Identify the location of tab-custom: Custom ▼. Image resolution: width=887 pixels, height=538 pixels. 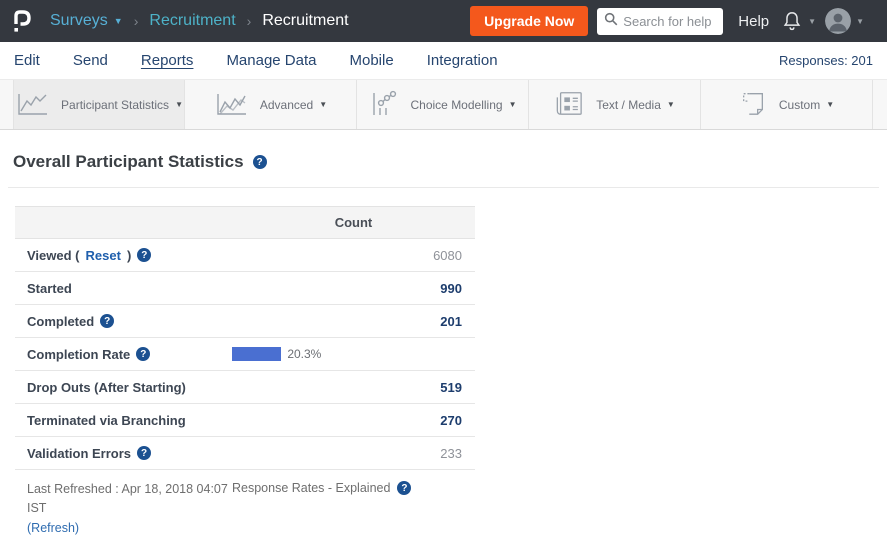
(787, 104).